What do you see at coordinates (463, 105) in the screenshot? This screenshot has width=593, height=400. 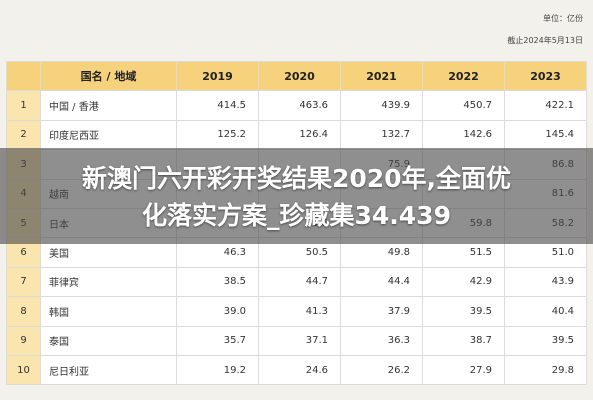 I see `value-cell: 450.7` at bounding box center [463, 105].